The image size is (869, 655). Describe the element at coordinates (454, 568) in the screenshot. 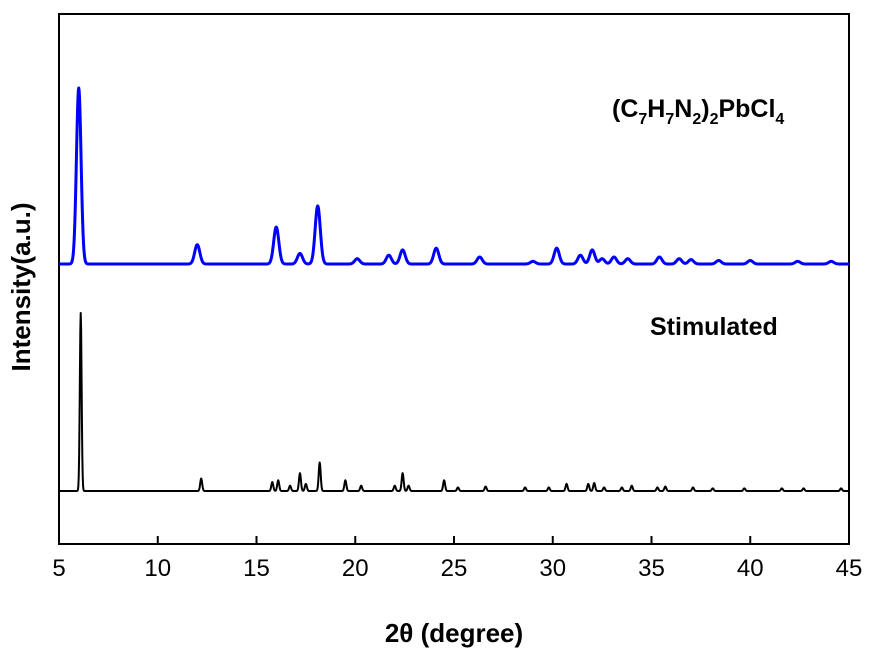

I see `x-tick-label-25: 25` at that location.